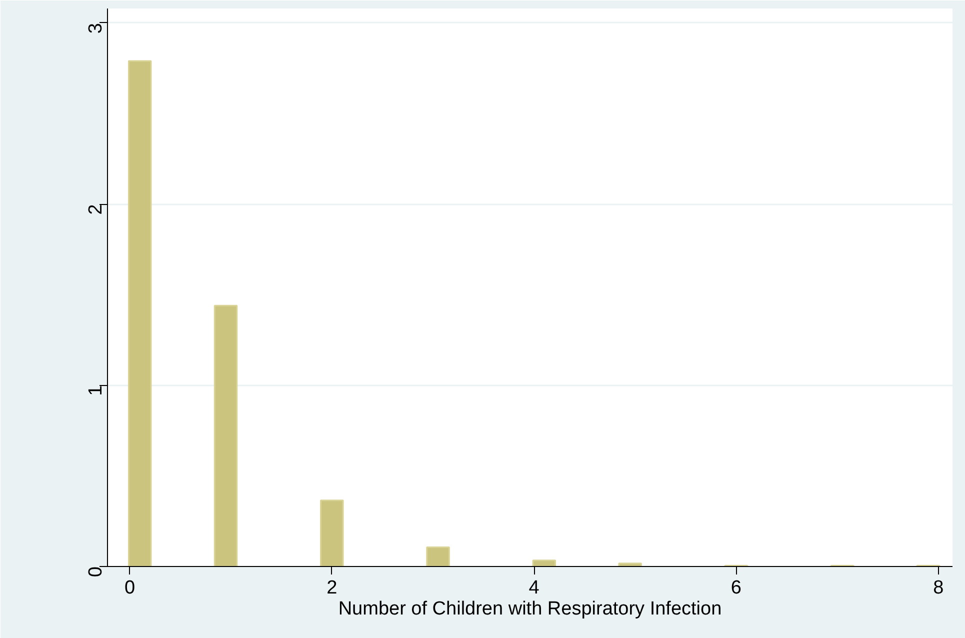 This screenshot has height=638, width=965. Describe the element at coordinates (96, 572) in the screenshot. I see `y-tick-label: 0` at that location.